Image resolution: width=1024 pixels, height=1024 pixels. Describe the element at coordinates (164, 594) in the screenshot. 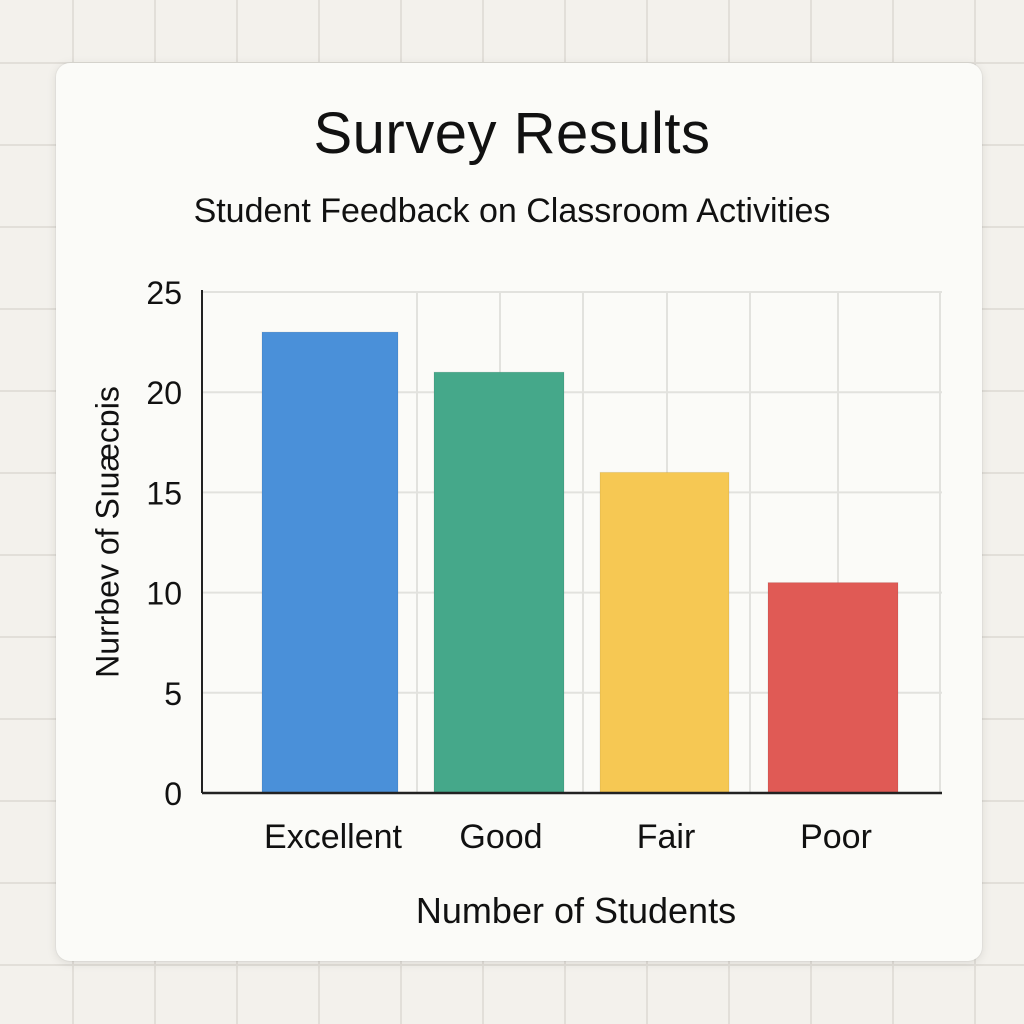

I see `y-tick-label: 10` at that location.